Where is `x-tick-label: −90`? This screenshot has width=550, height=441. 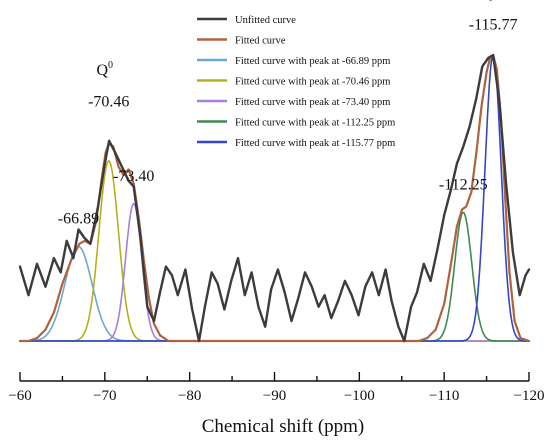 x-tick-label: −90 is located at coordinates (274, 396).